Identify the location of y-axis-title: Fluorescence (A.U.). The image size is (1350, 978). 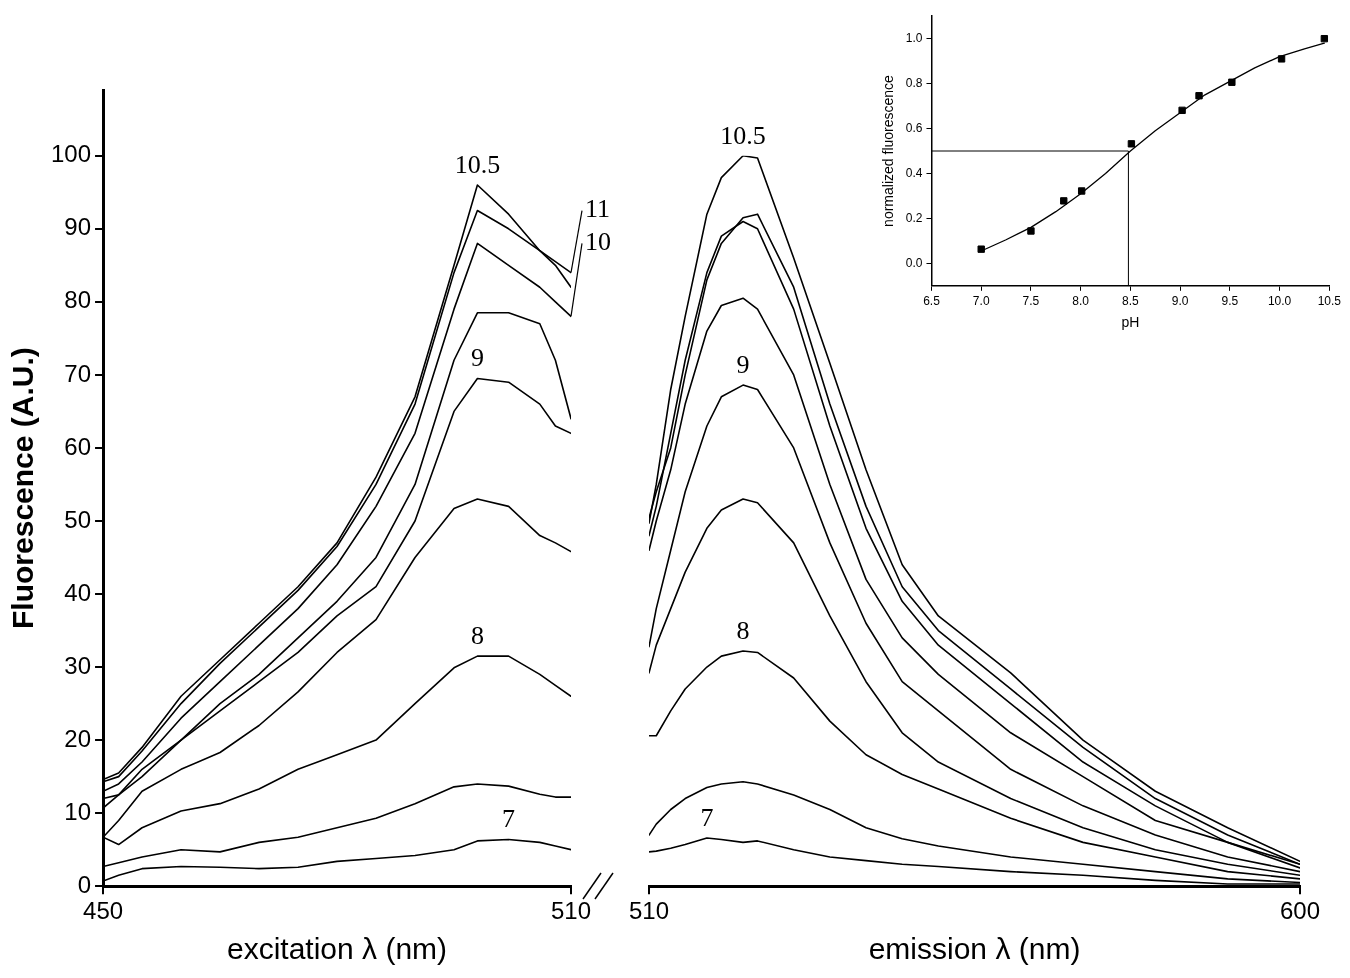
(23, 488).